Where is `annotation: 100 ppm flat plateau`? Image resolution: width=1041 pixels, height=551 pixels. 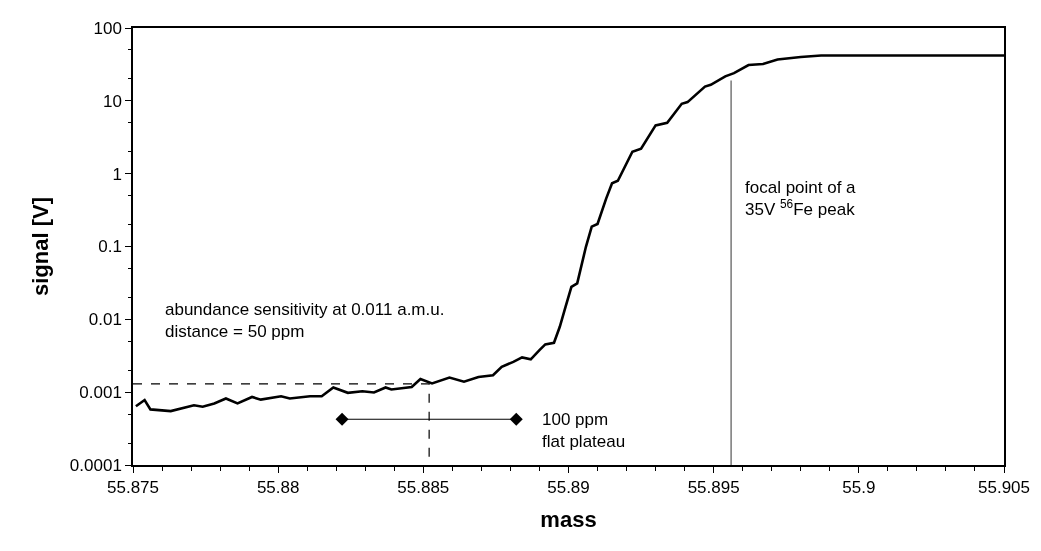 annotation: 100 ppm flat plateau is located at coordinates (584, 431).